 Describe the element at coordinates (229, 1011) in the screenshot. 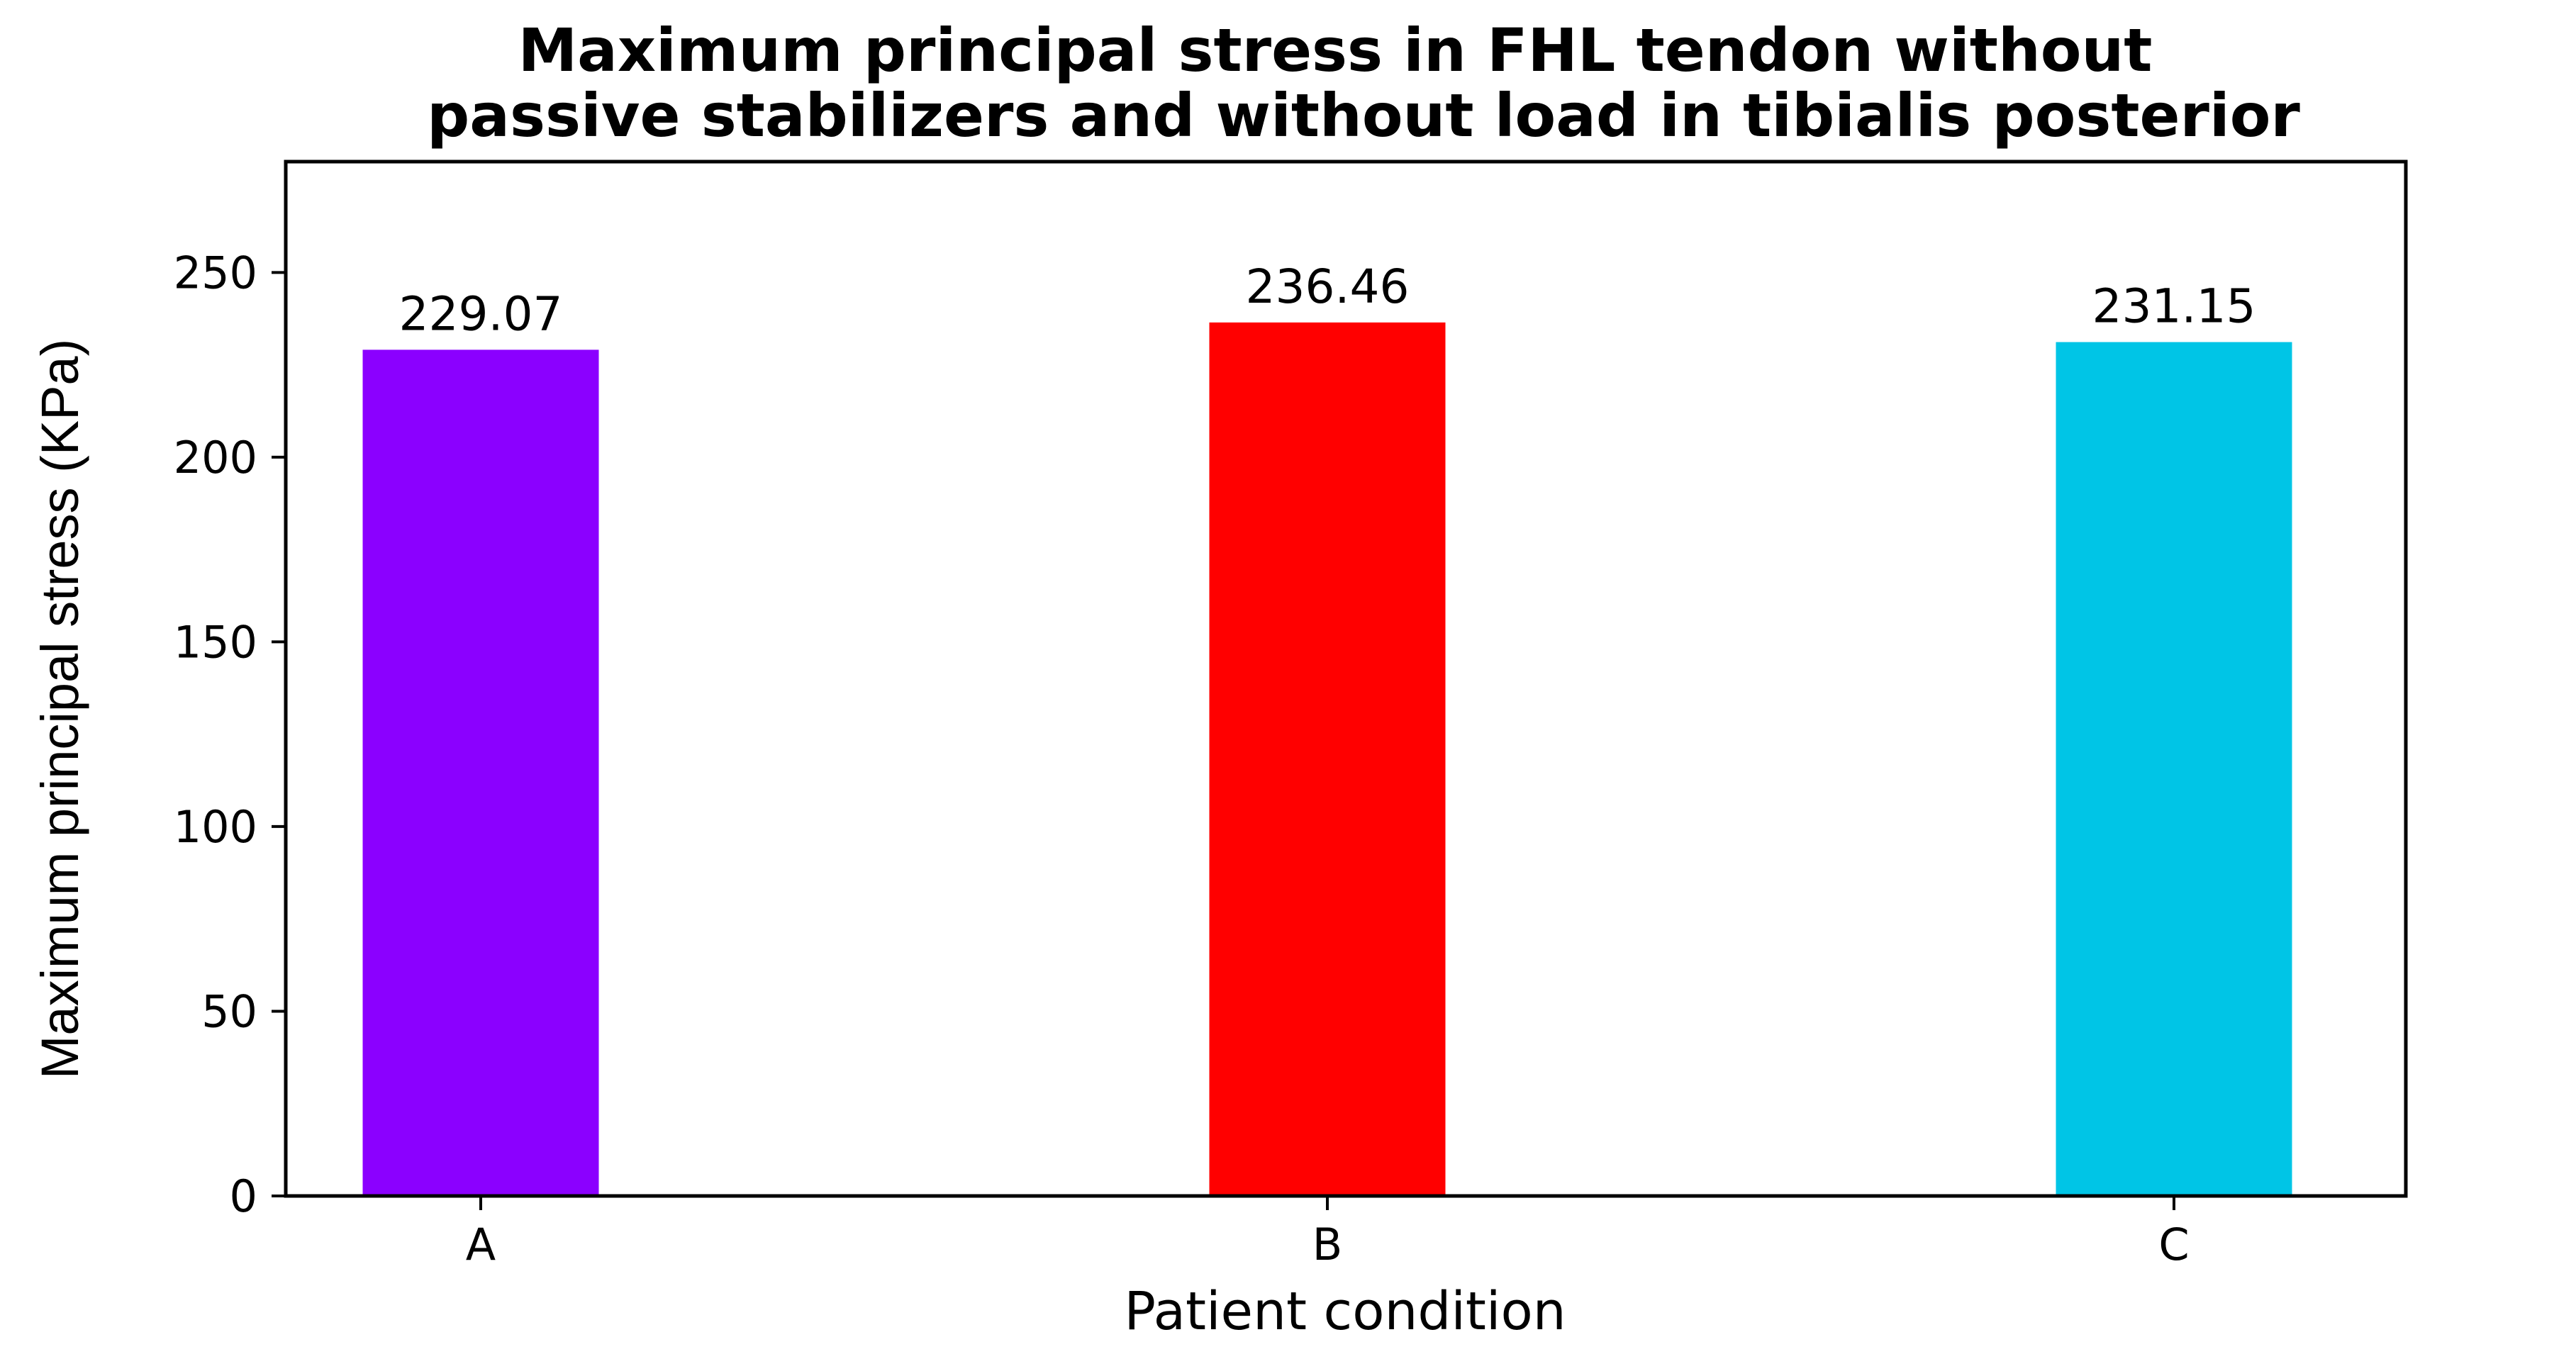

I see `y-tick-label: 50` at that location.